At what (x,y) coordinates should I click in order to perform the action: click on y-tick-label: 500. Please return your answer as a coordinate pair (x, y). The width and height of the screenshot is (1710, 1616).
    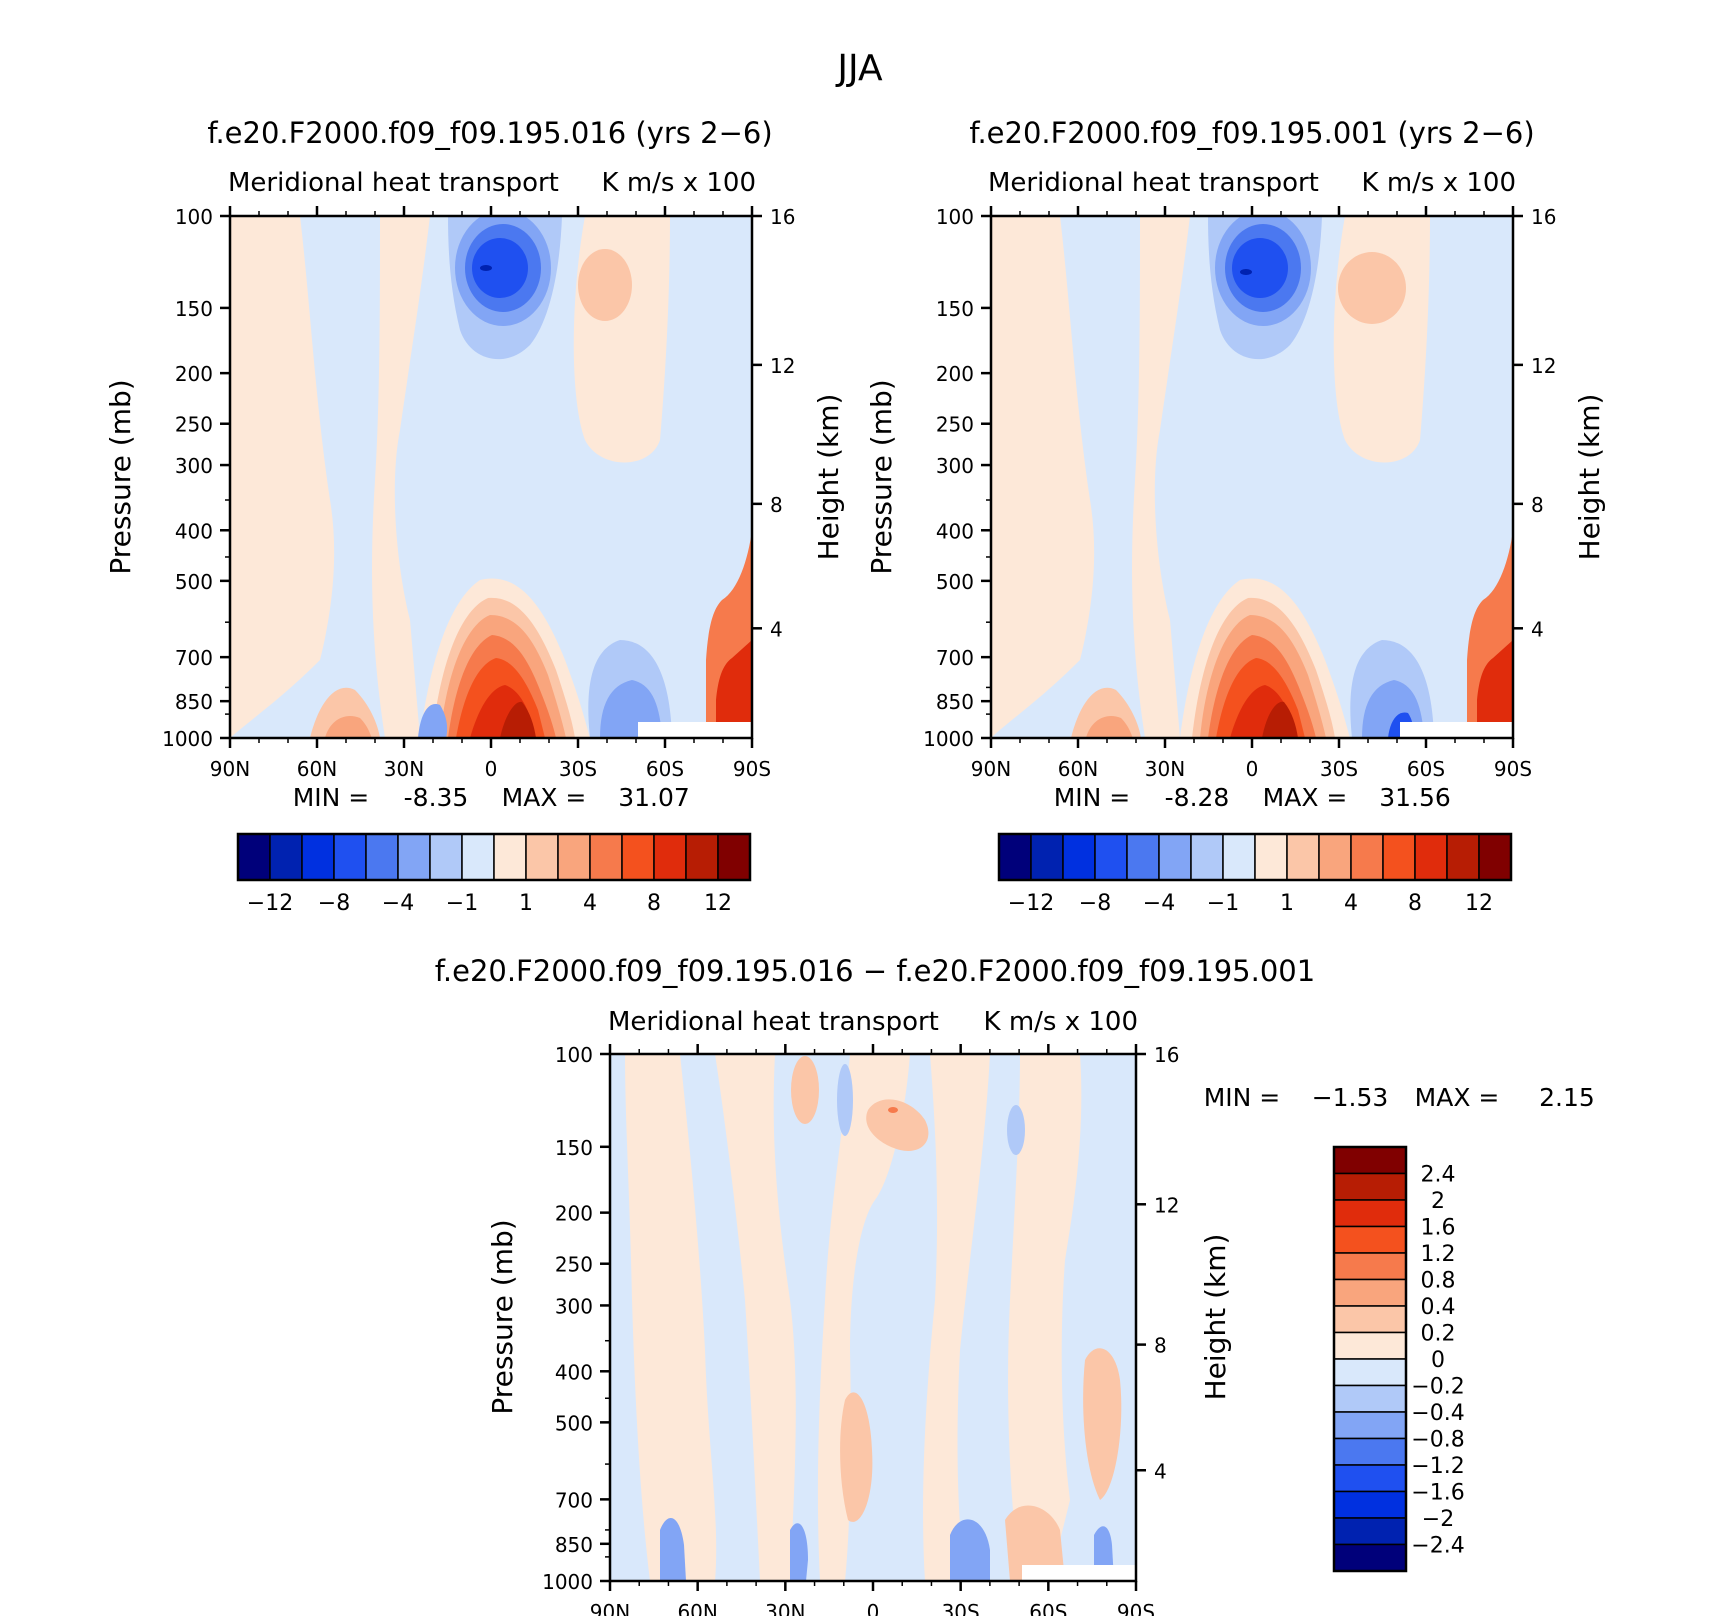
    Looking at the image, I should click on (194, 582).